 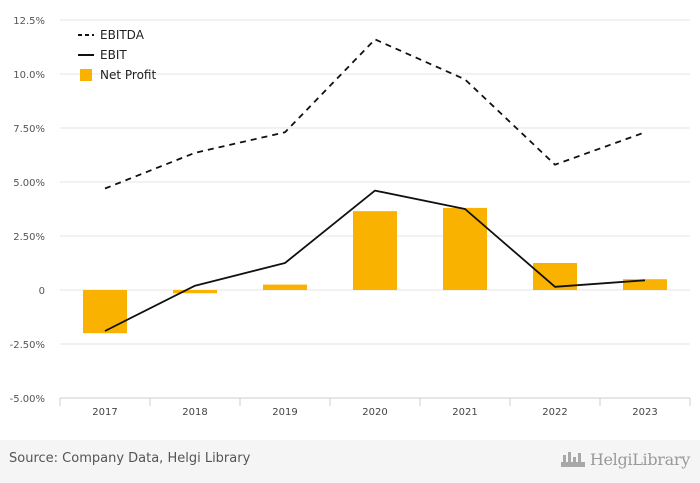 I want to click on x-axis: 2017 2018 2019 2020 2021 2022 2023, so click(x=375, y=407).